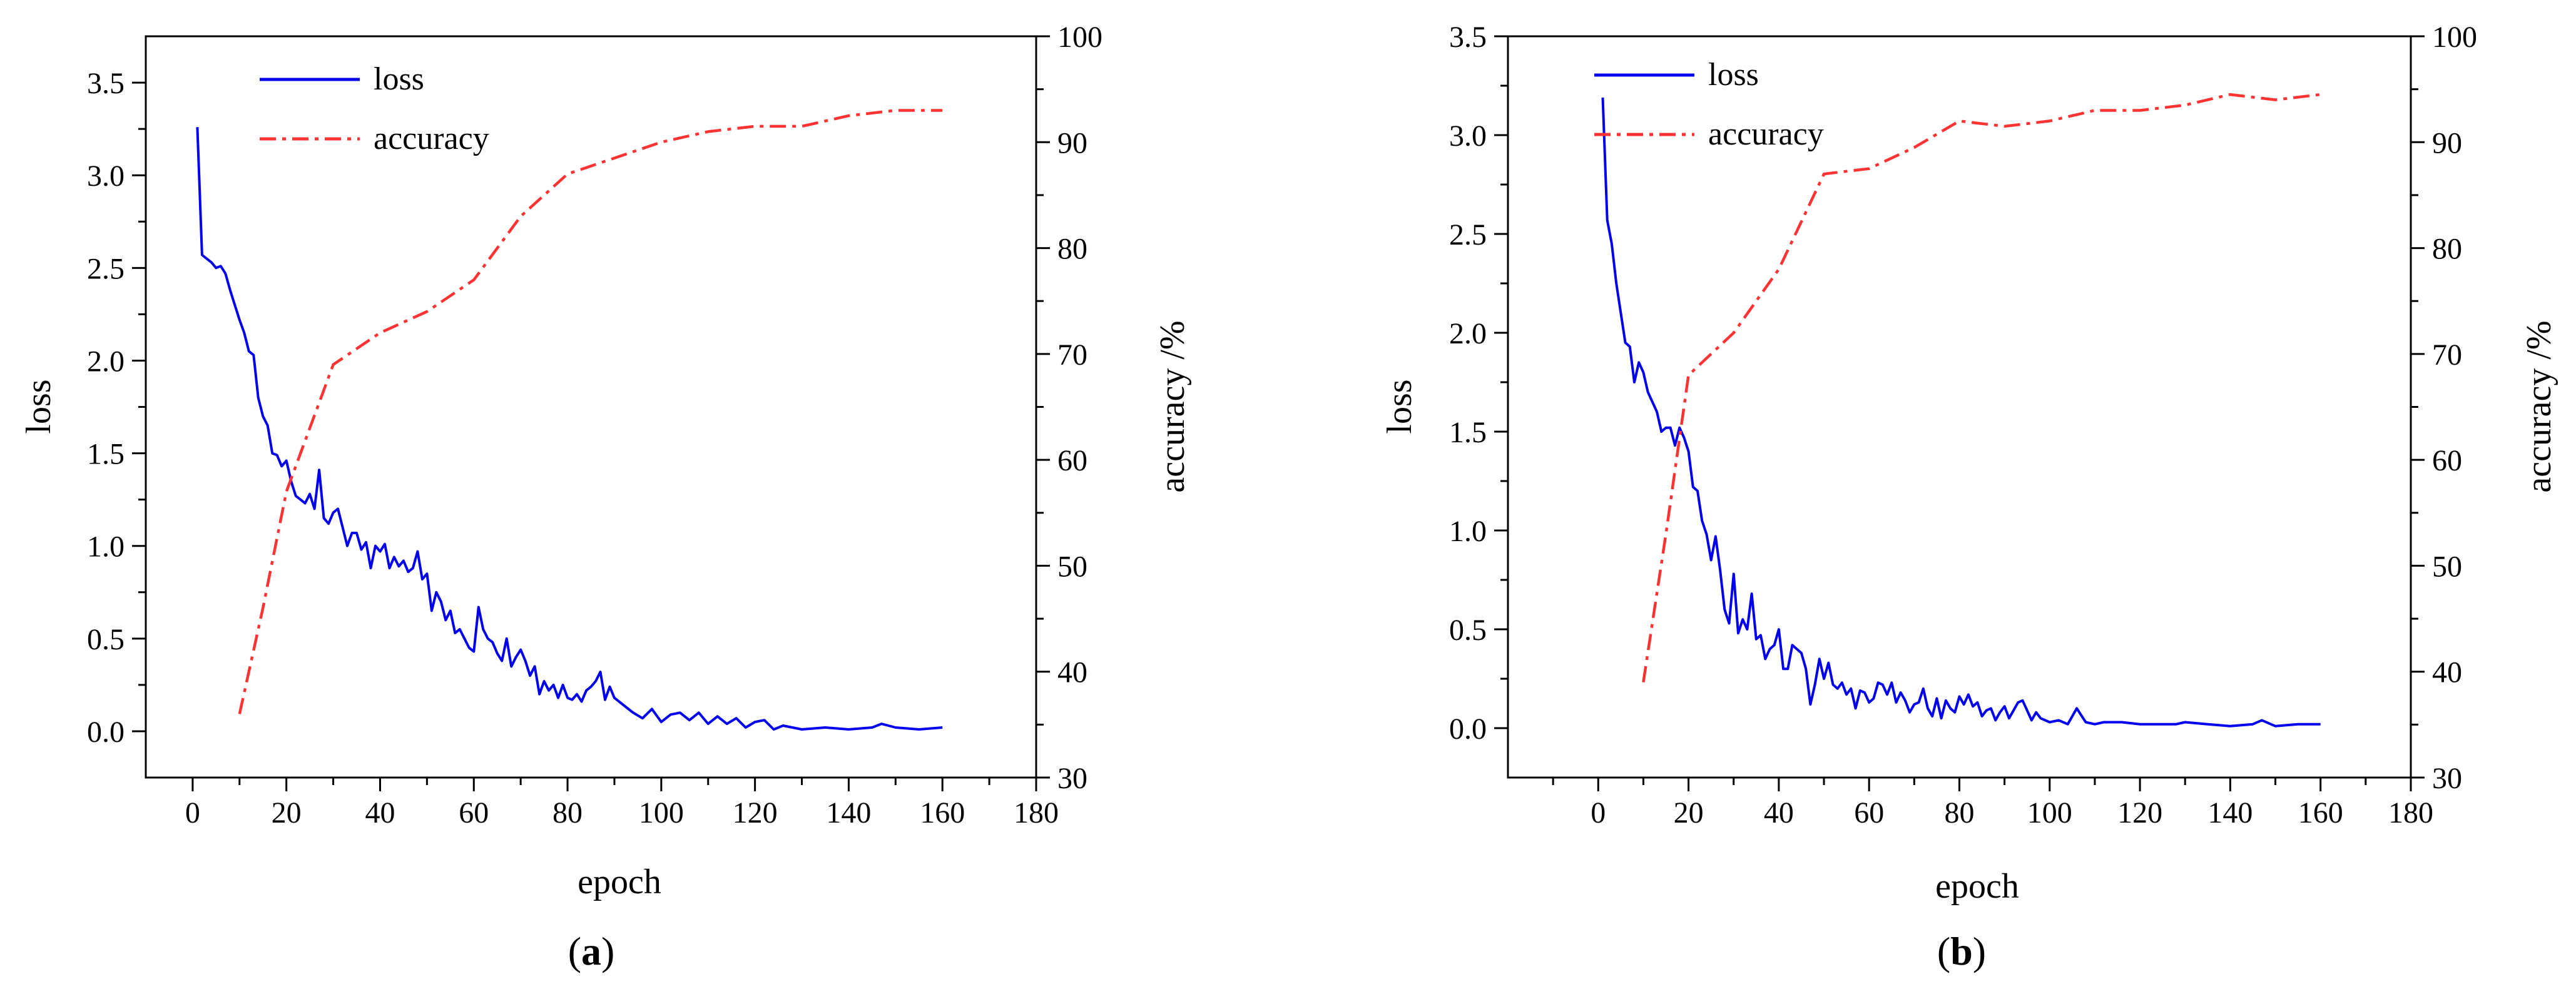 The image size is (2576, 999). Describe the element at coordinates (755, 812) in the screenshot. I see `panel-a-x-tick-label-120: 120` at that location.